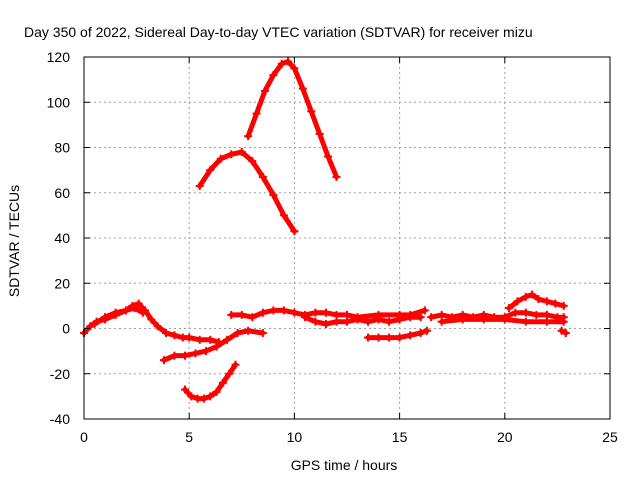 The height and width of the screenshot is (480, 640). What do you see at coordinates (292, 119) in the screenshot?
I see `series-arc-high-peak` at bounding box center [292, 119].